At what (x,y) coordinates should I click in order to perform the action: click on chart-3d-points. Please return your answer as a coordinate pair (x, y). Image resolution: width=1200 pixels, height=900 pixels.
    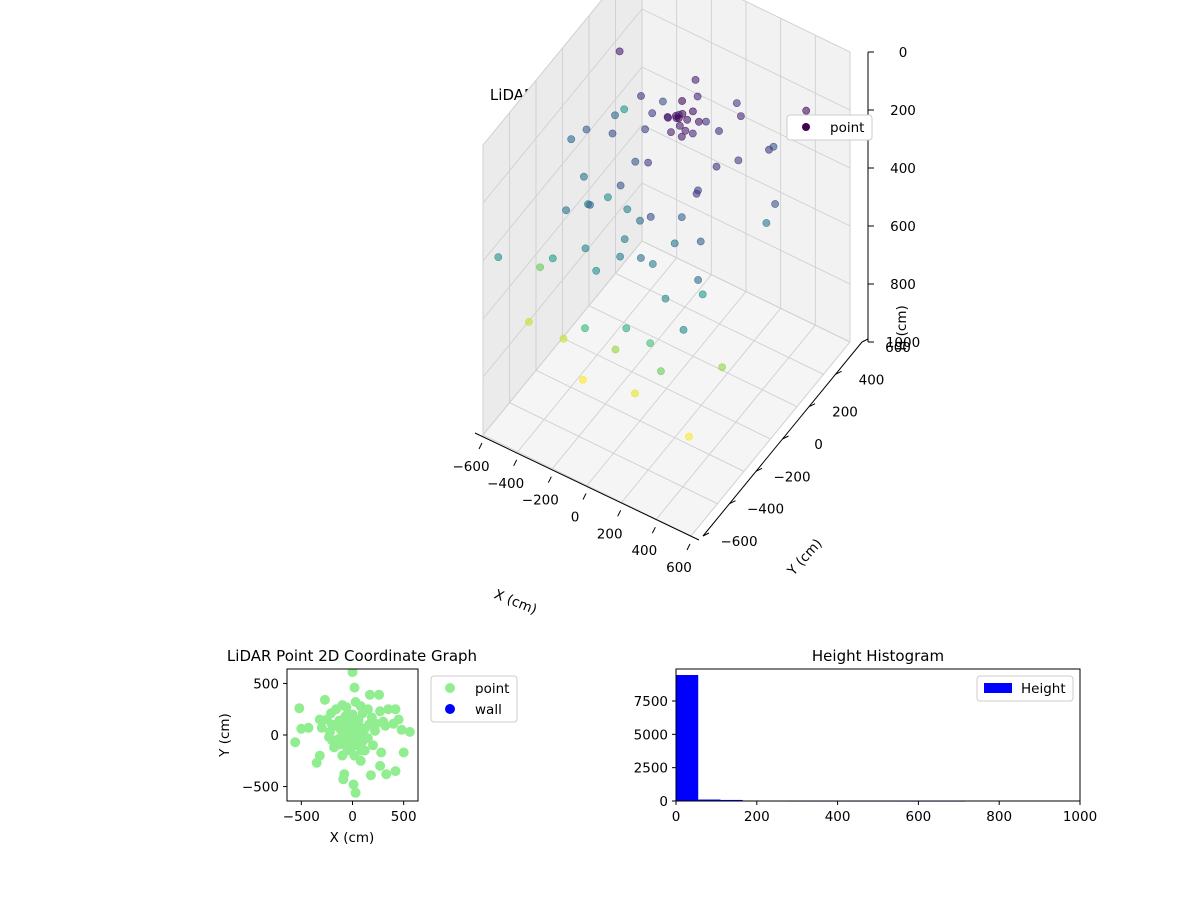
    Looking at the image, I should click on (652, 244).